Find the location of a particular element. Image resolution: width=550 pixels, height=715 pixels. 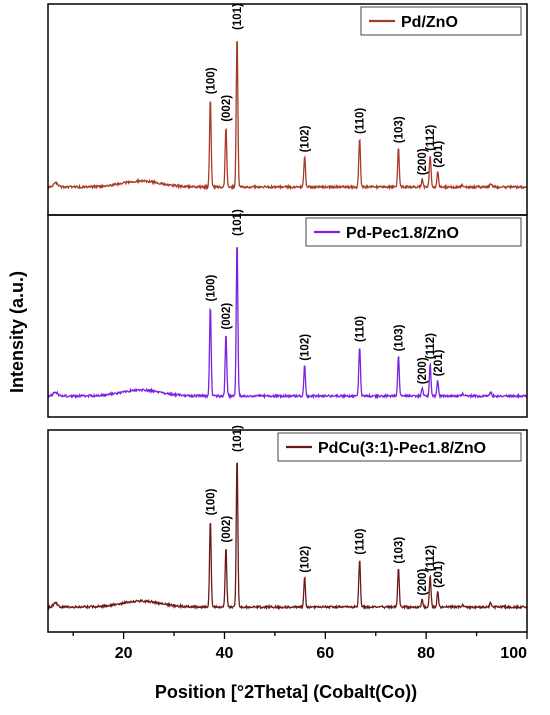

peak-label-101-2: (101) is located at coordinates (238, 222).